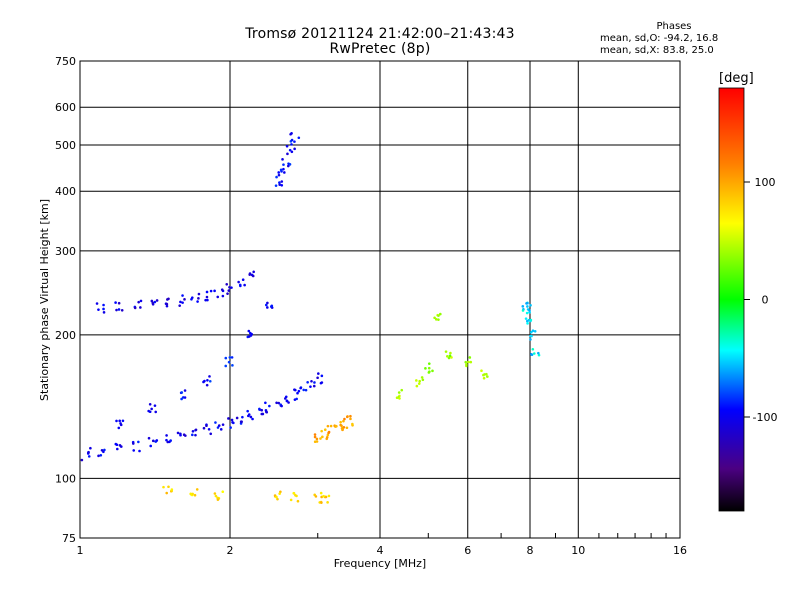 The height and width of the screenshot is (600, 800). What do you see at coordinates (65, 478) in the screenshot?
I see `y-tick-label: 100` at bounding box center [65, 478].